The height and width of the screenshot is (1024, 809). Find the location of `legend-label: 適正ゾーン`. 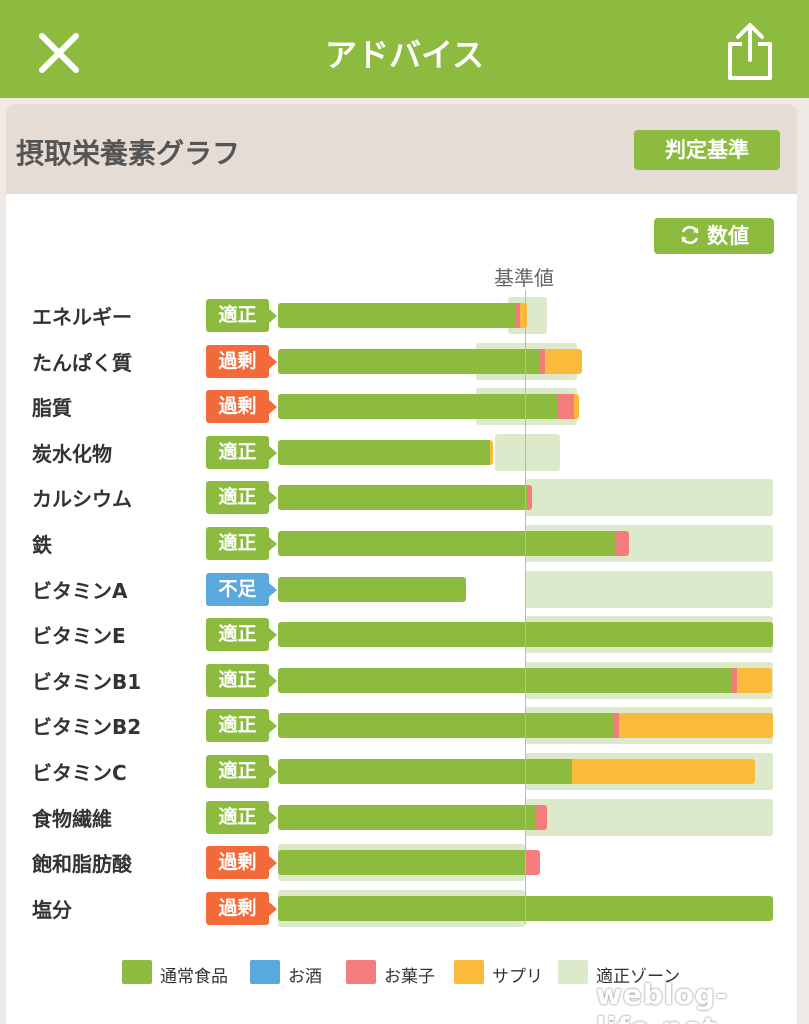

legend-label: 適正ゾーン is located at coordinates (638, 977).